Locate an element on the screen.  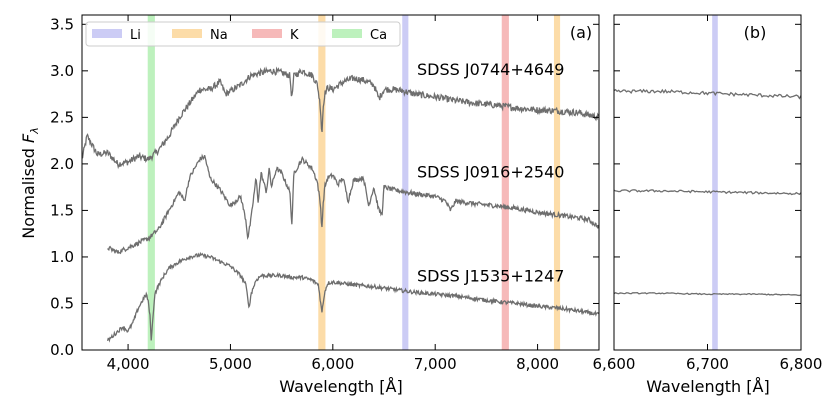
legend-box is located at coordinates (243, 34).